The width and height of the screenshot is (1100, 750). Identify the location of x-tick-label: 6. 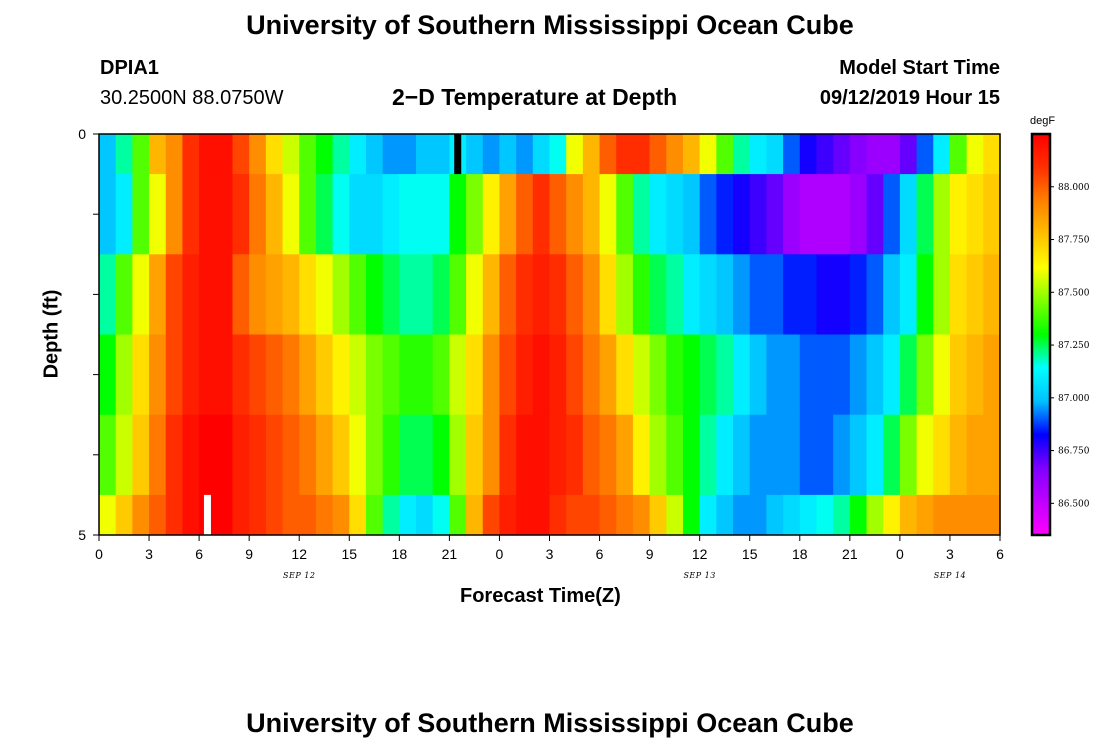
(1000, 554).